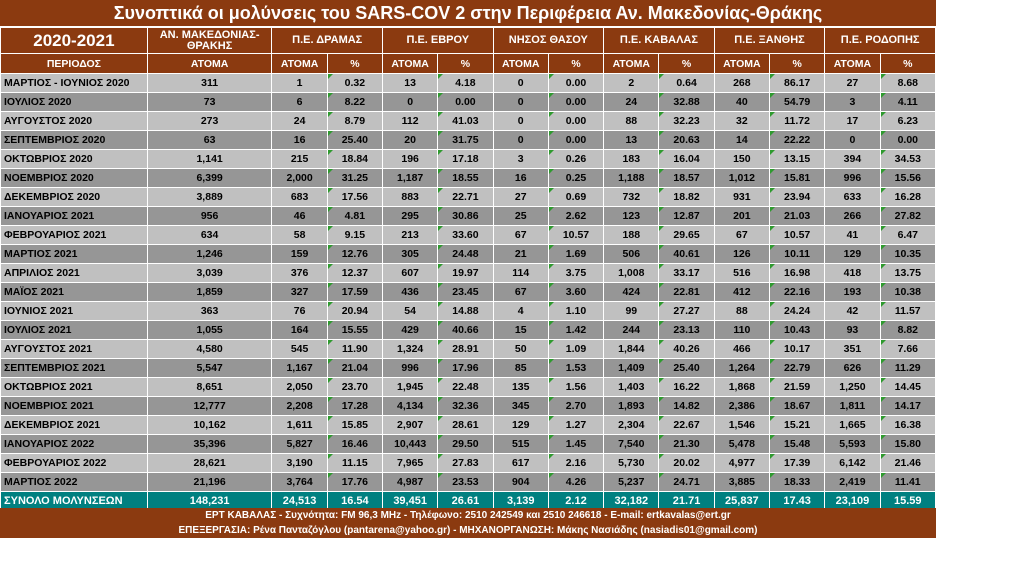 The width and height of the screenshot is (1024, 576). I want to click on percent-cell: 2.70, so click(576, 406).